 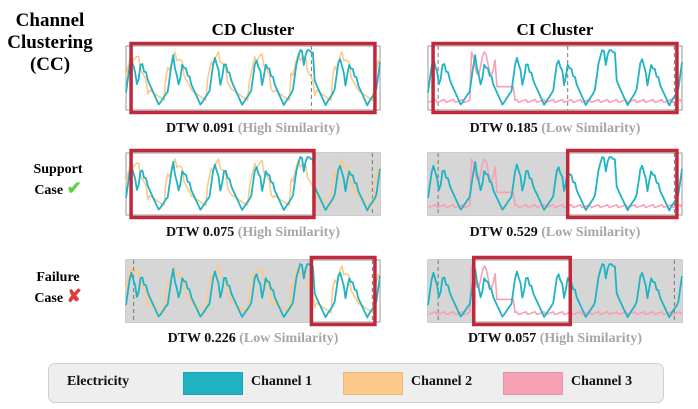 I want to click on failure-case-label: Failure Case ✘, so click(x=58, y=288).